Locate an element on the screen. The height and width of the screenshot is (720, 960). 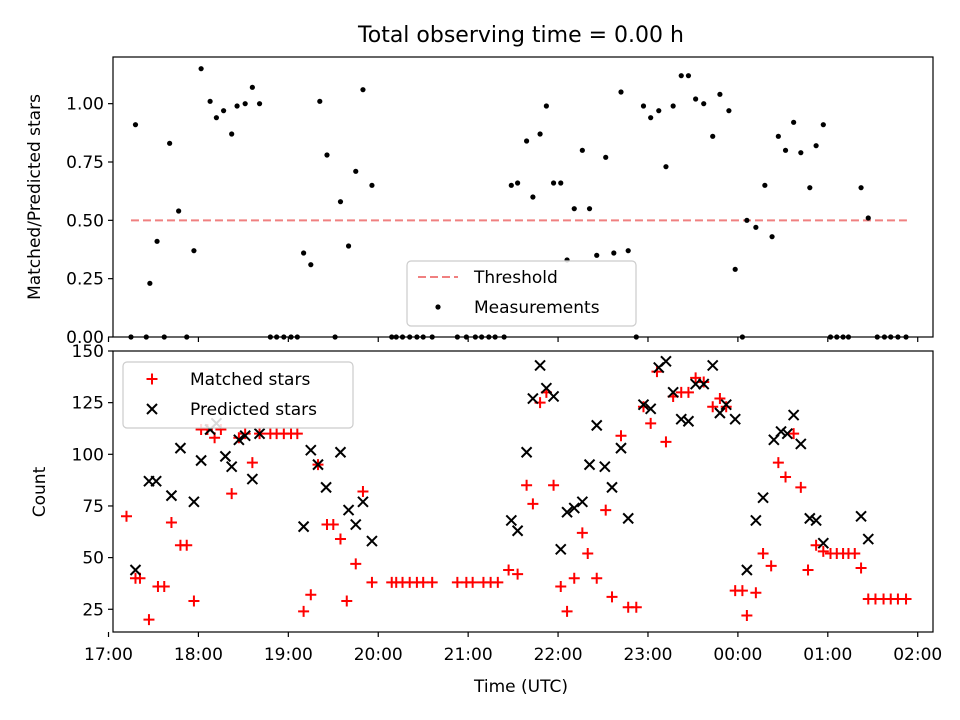
count-x-tick-label: 02:00 is located at coordinates (917, 655).